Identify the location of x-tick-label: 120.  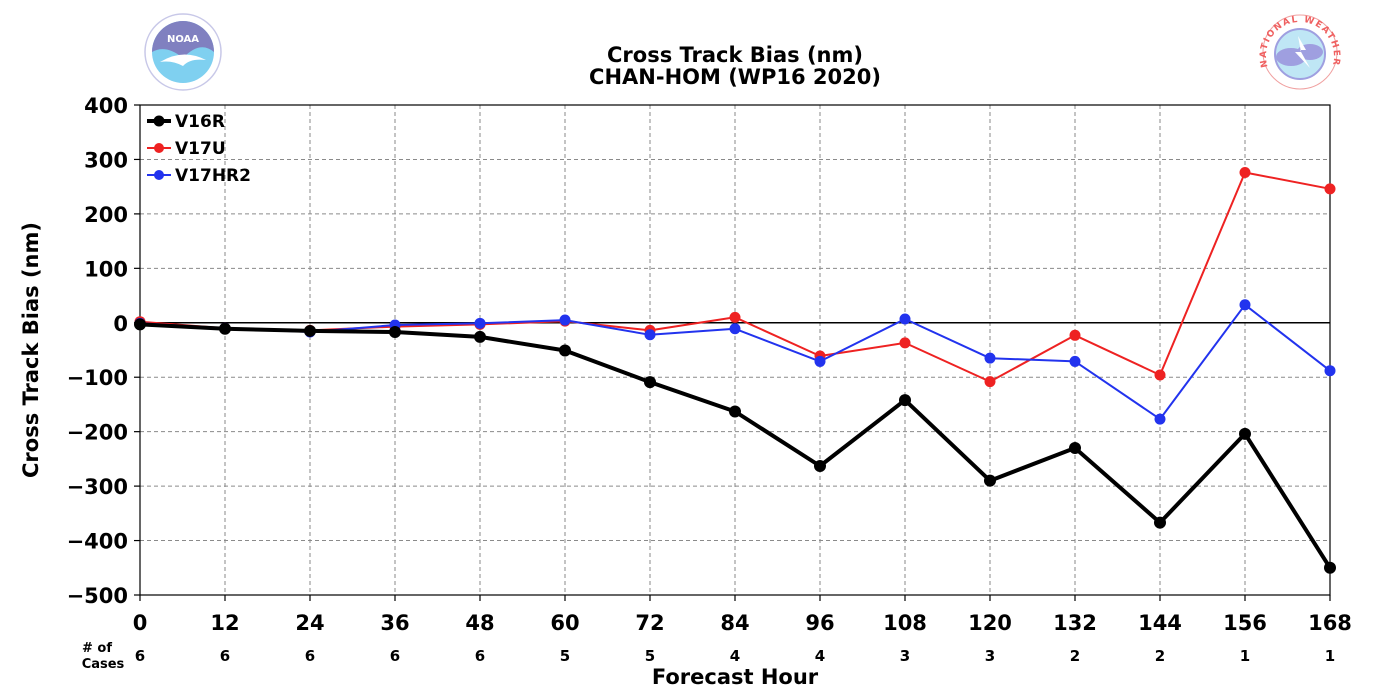
(990, 623).